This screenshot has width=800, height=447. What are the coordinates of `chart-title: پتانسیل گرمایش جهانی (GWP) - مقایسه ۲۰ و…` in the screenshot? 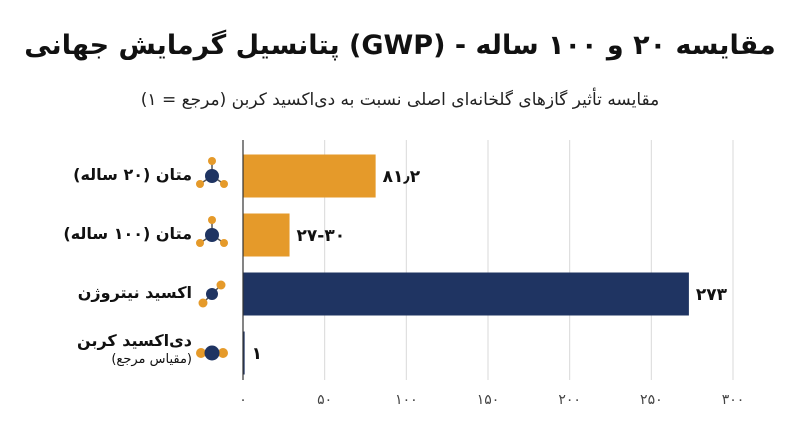 It's located at (400, 45).